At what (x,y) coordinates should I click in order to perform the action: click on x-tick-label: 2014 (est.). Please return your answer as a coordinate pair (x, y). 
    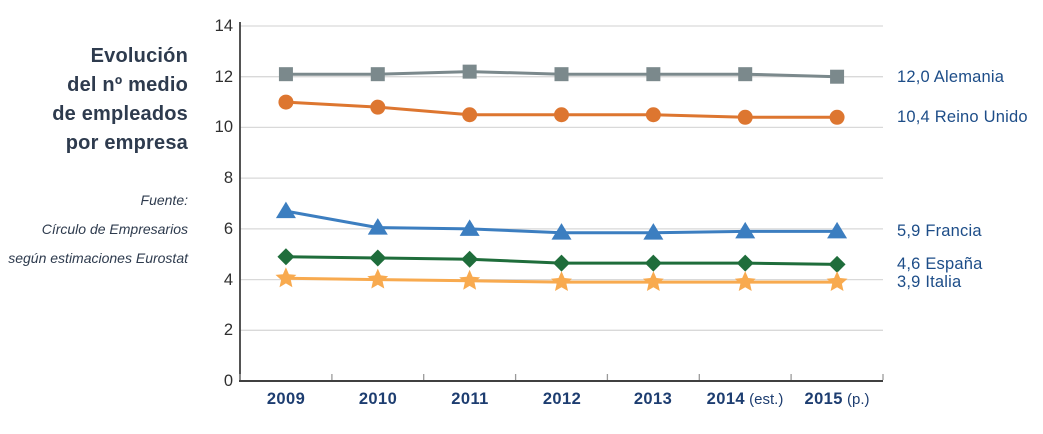
    Looking at the image, I should click on (745, 399).